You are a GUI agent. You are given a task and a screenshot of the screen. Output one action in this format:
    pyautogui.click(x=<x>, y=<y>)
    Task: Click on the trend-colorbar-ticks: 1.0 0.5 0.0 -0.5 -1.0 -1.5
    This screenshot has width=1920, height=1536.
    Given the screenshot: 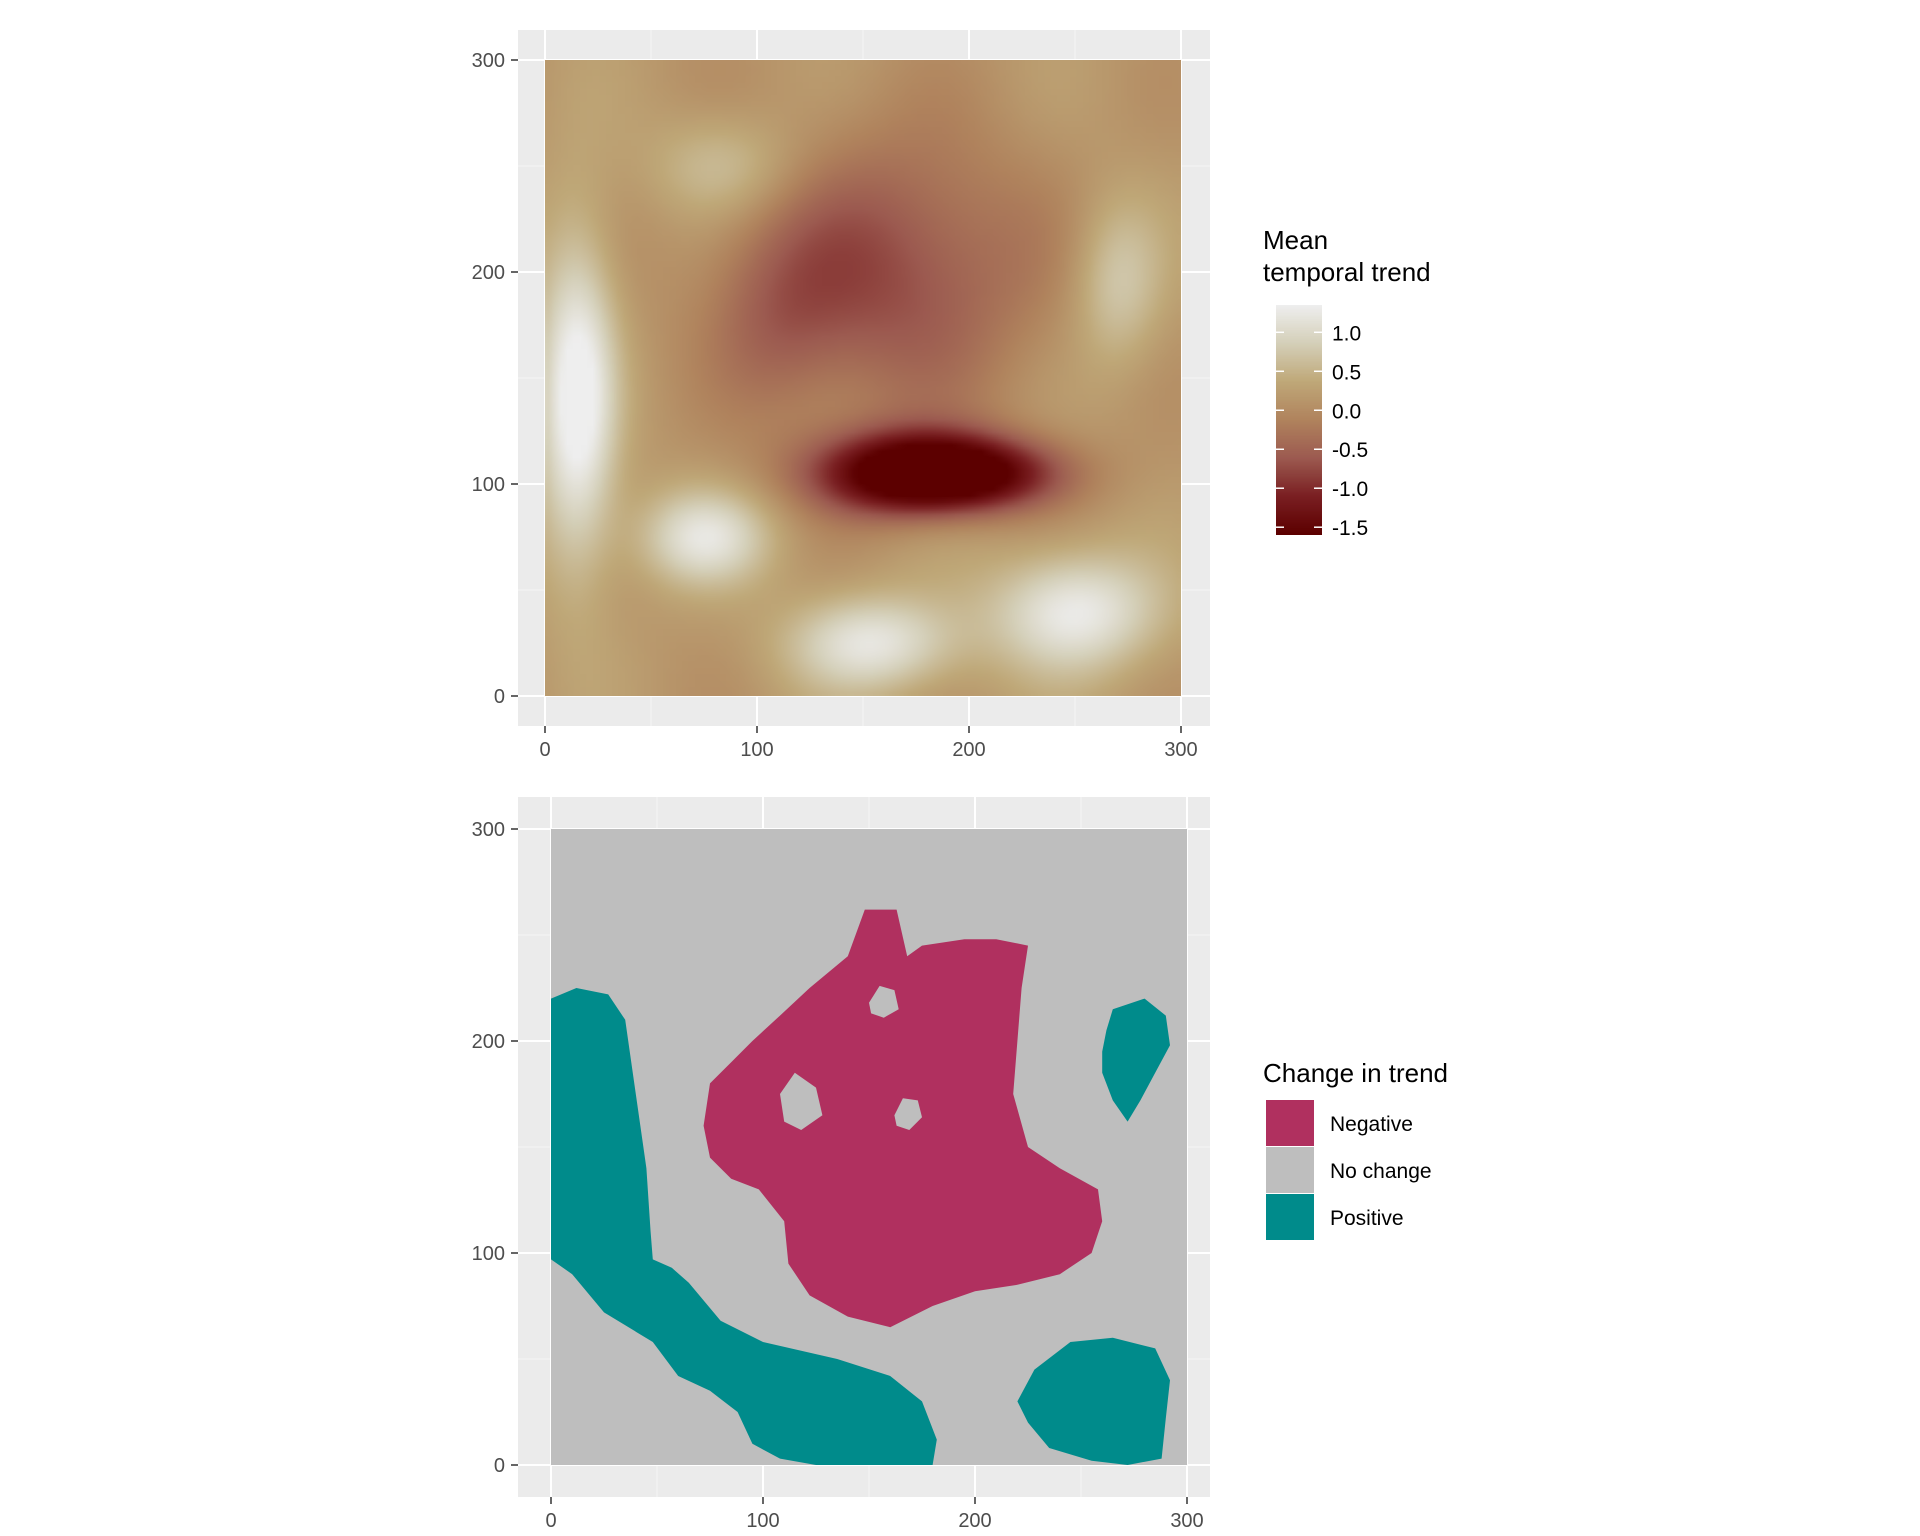 What is the action you would take?
    pyautogui.click(x=1322, y=431)
    